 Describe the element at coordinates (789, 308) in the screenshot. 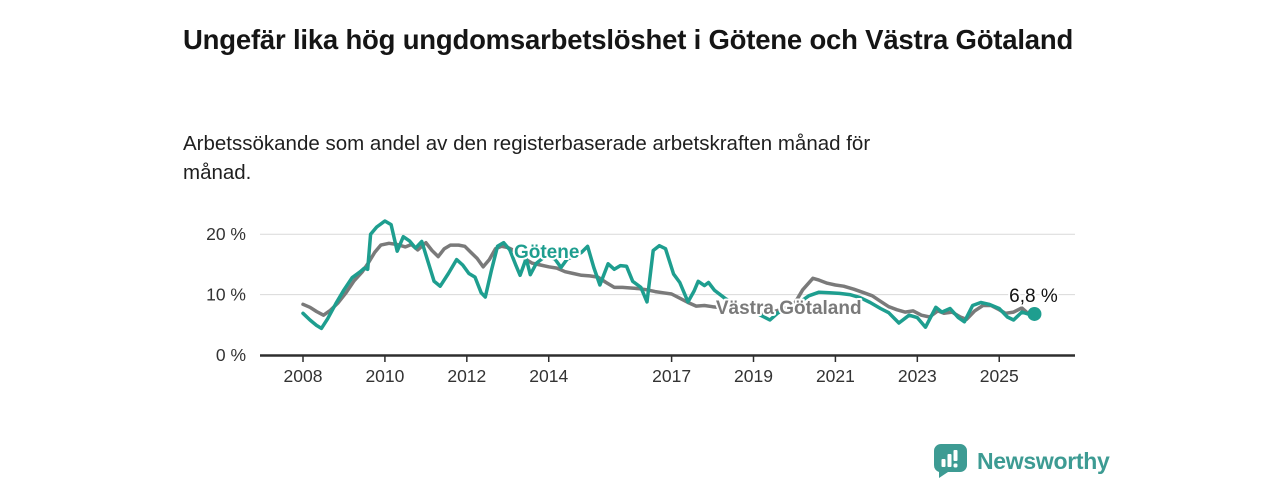

I see `series-label-v-stra-g-taland: Västra Götaland` at that location.